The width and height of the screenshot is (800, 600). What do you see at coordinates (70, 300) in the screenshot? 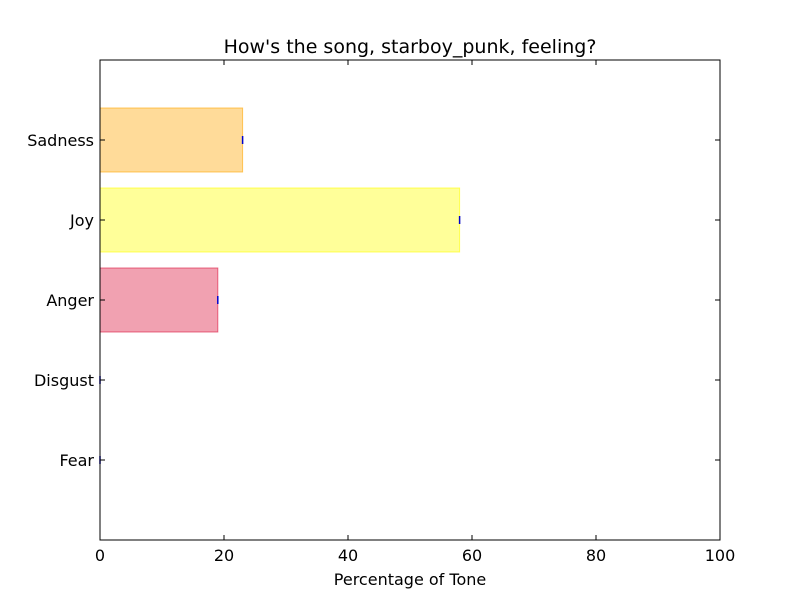
I see `y-tick-label-anger: Anger` at bounding box center [70, 300].